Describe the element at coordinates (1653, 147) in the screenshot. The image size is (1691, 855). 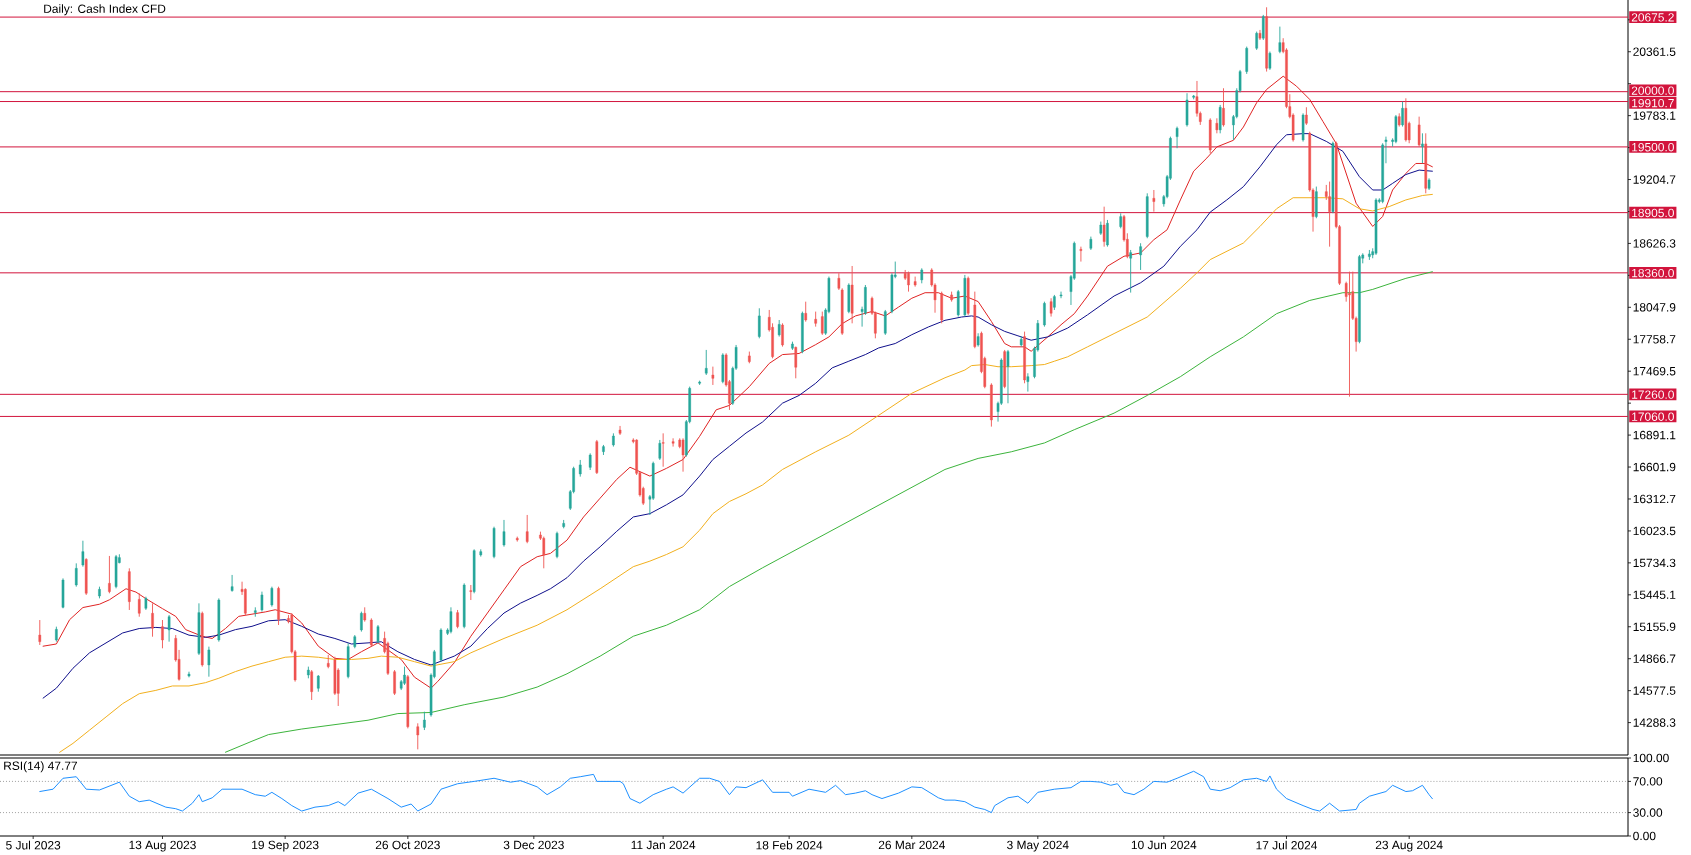
I see `ref-line-label: 19500.0` at that location.